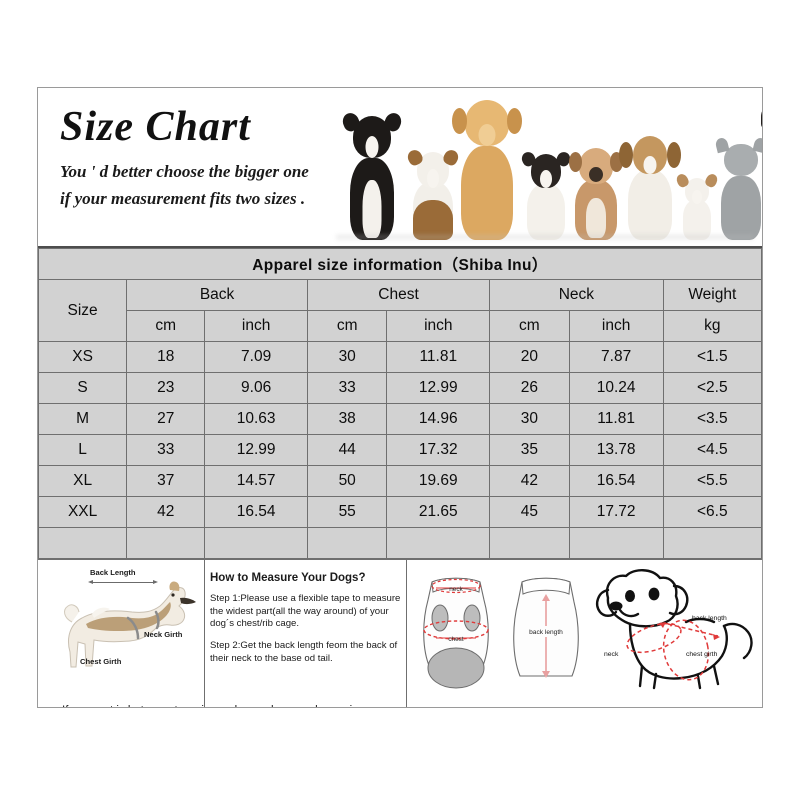 The width and height of the screenshot is (800, 800). What do you see at coordinates (712, 357) in the screenshot?
I see `cell-weight: <1.5` at bounding box center [712, 357].